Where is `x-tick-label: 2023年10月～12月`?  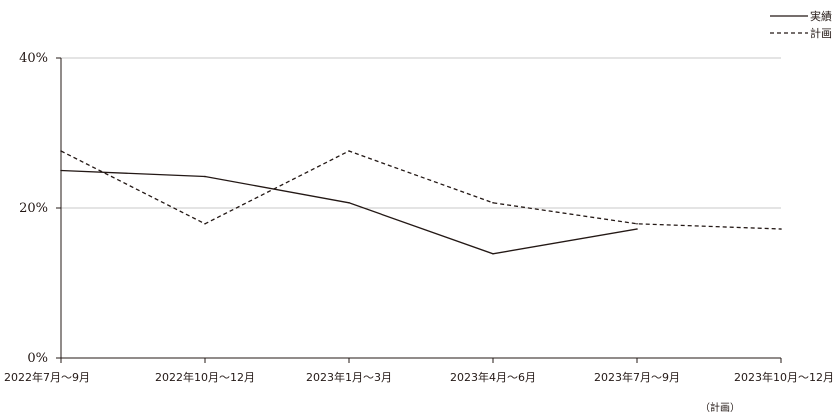 x-tick-label: 2023年10月～12月 is located at coordinates (784, 377).